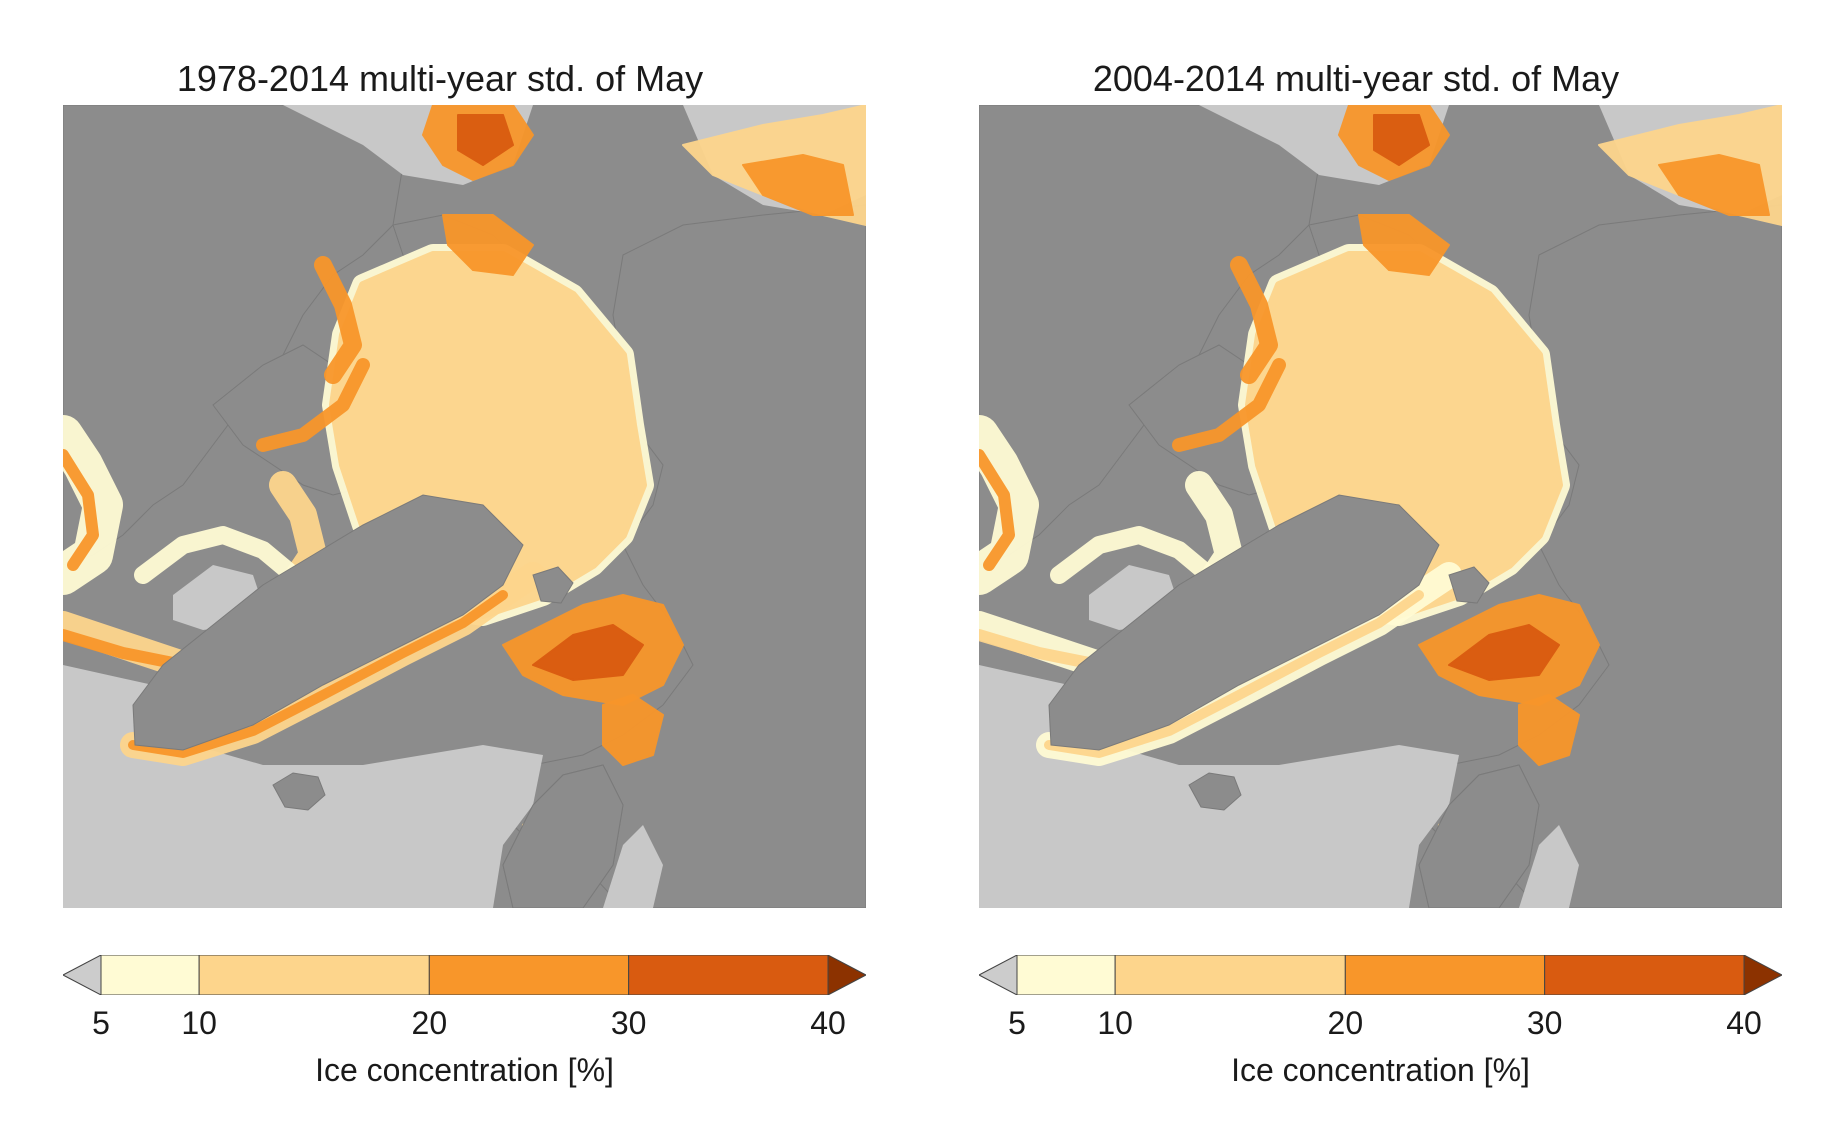 The width and height of the screenshot is (1833, 1146). I want to click on panel-title: 1978-2014 multi-year std. of May, so click(440, 78).